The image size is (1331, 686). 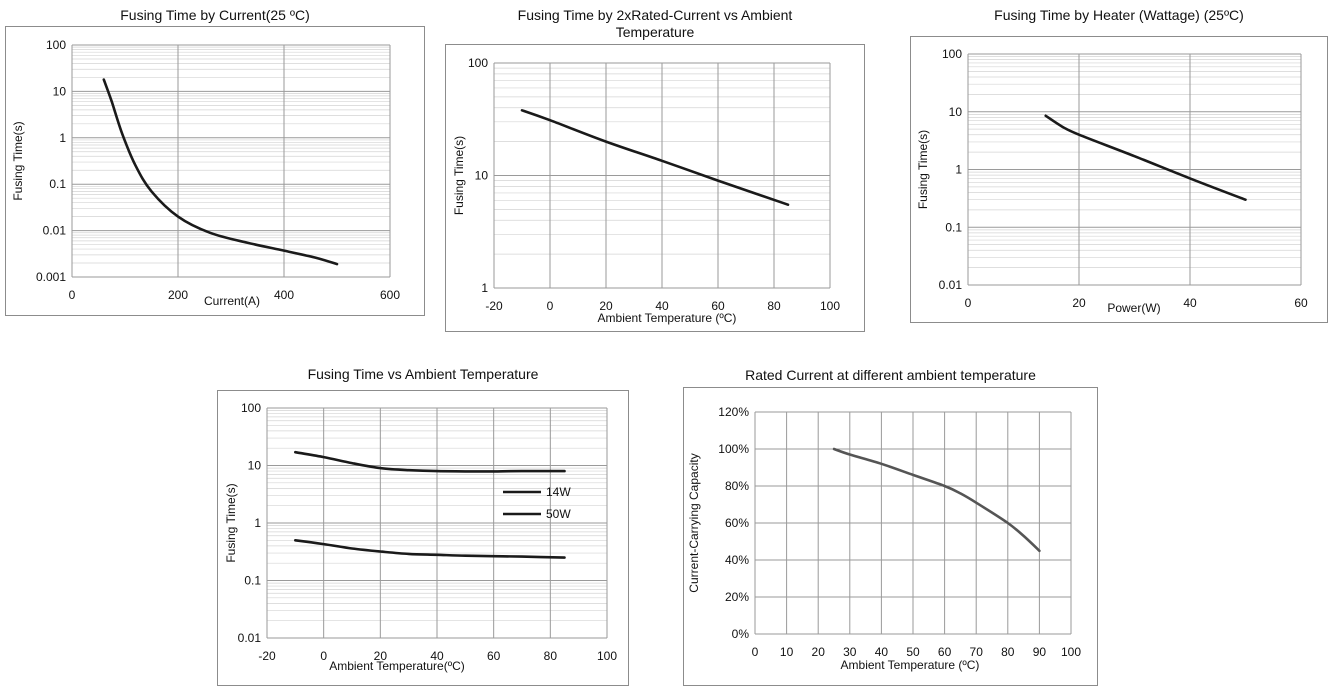 What do you see at coordinates (550, 306) in the screenshot?
I see `chart-2-x-tick-label: 0` at bounding box center [550, 306].